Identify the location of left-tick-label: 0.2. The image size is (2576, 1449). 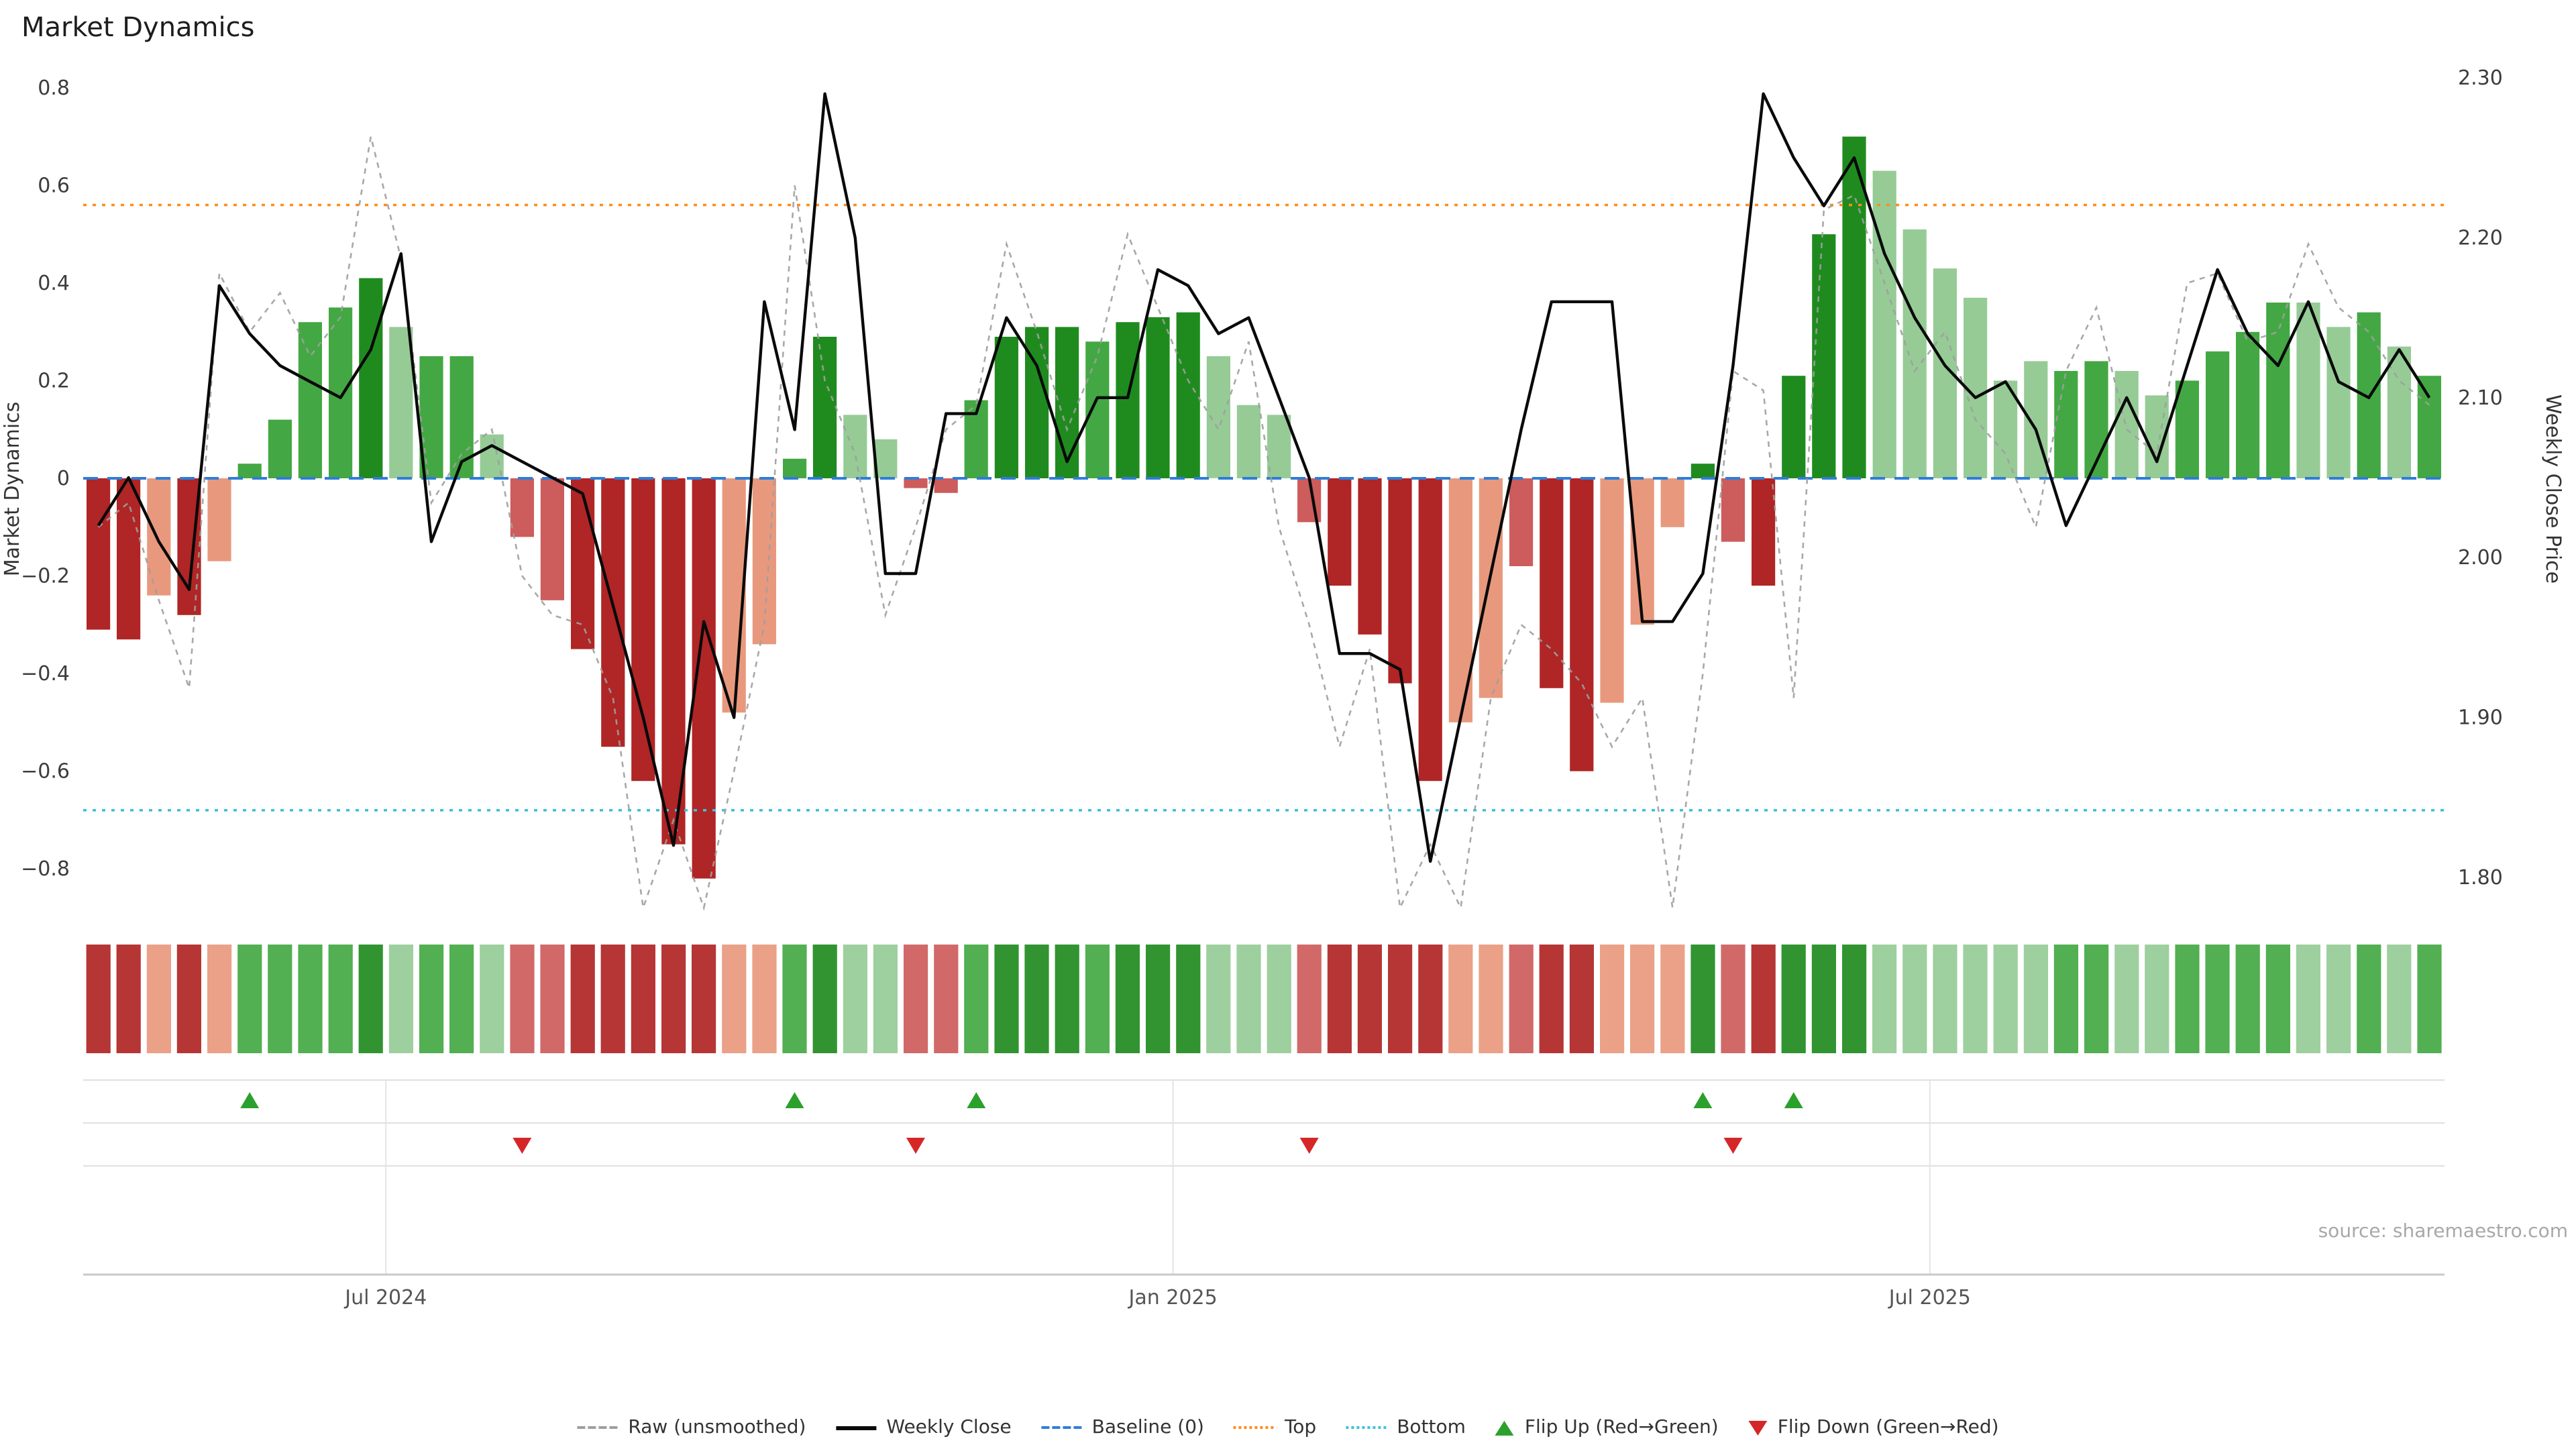
(54, 380).